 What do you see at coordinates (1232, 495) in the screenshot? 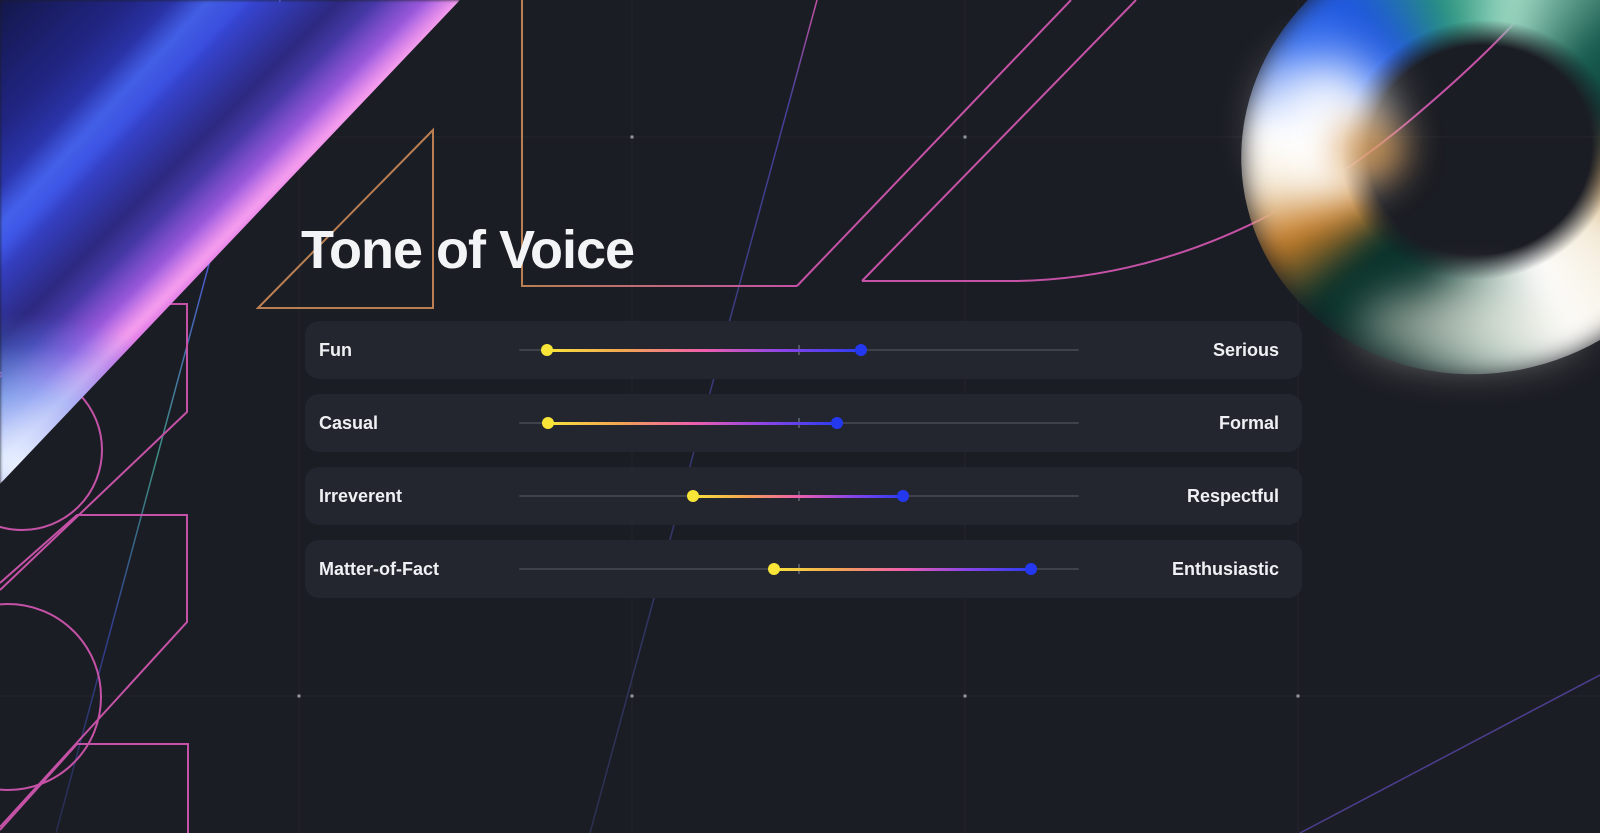
I see `tone-right-label: Respectful` at bounding box center [1232, 495].